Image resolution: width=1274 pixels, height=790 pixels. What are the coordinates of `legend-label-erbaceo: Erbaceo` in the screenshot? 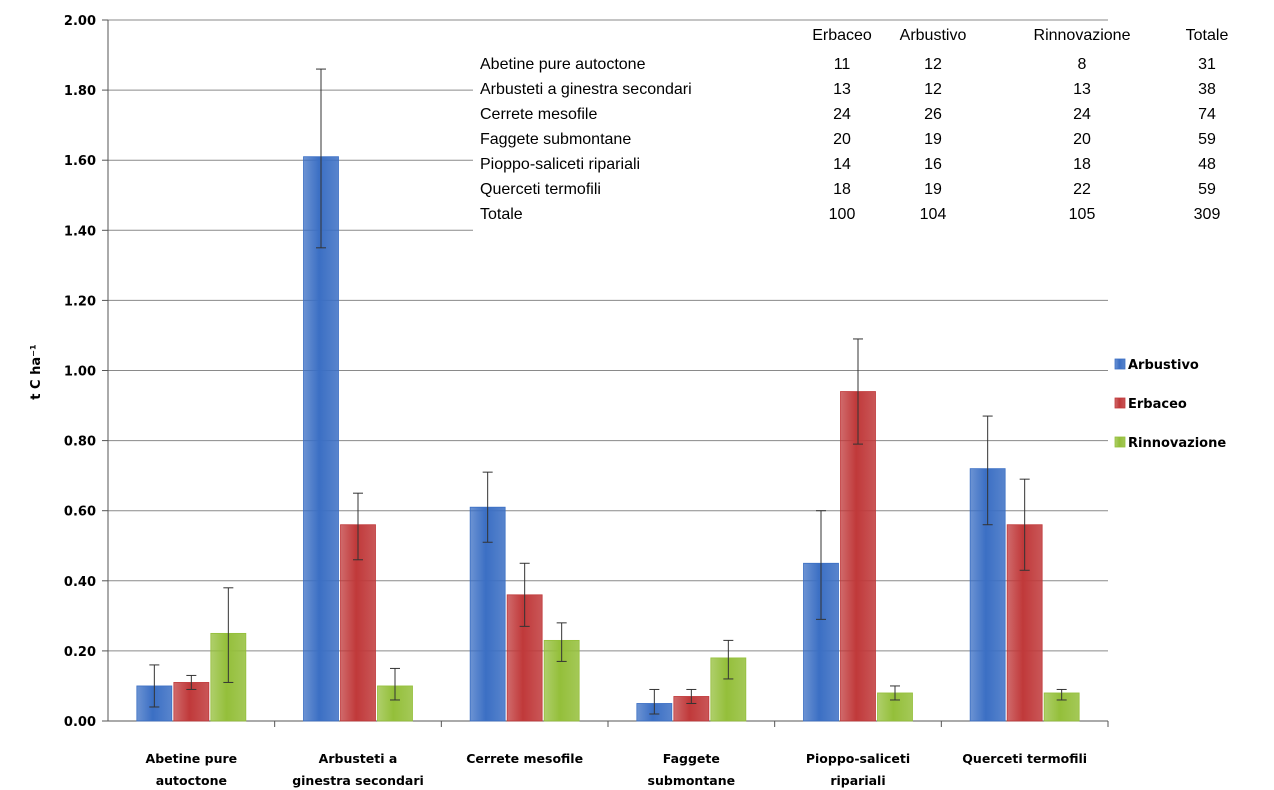 It's located at (1157, 404).